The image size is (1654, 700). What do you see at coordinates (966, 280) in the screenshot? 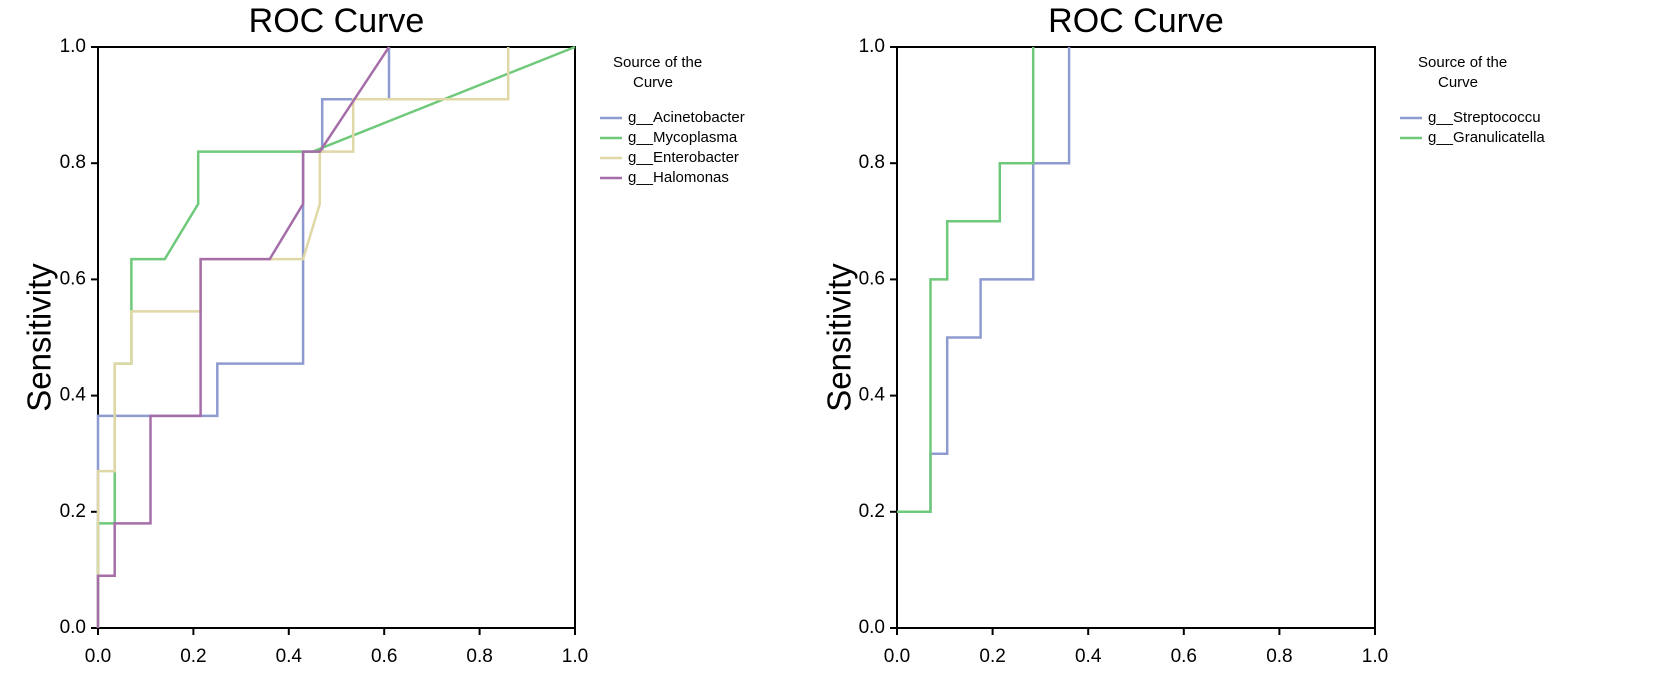
I see `roc-series-ggranulicatella` at bounding box center [966, 280].